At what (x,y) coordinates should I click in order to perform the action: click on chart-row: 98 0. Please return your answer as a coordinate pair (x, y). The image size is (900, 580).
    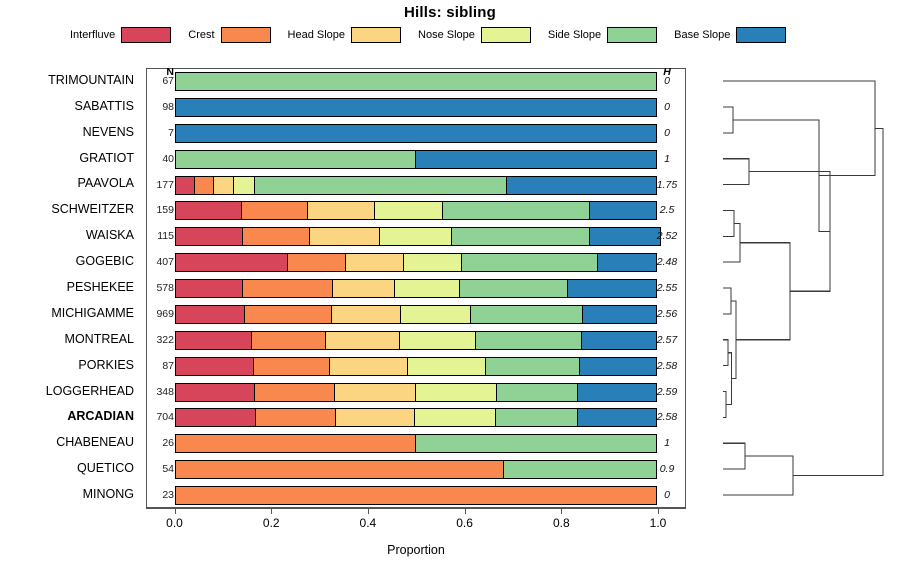
    Looking at the image, I should click on (416, 107).